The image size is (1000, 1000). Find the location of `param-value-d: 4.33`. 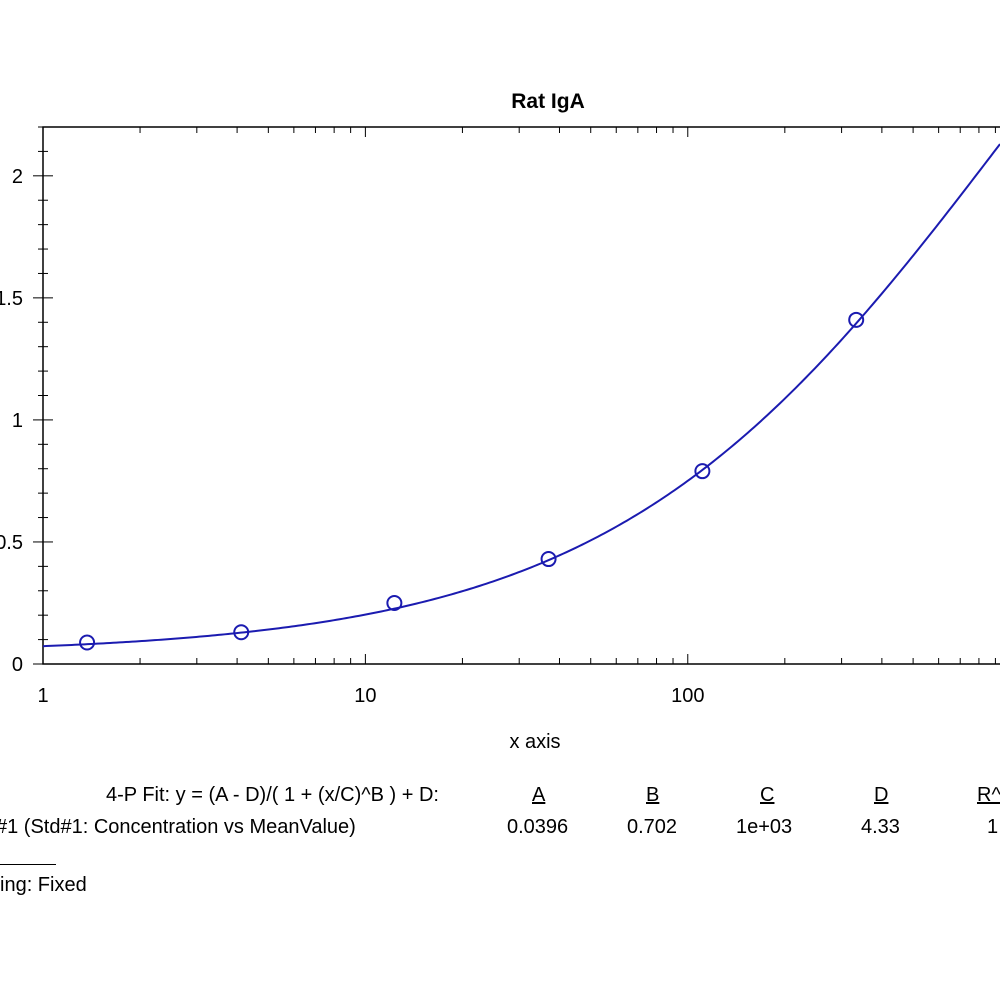

param-value-d: 4.33 is located at coordinates (880, 827).